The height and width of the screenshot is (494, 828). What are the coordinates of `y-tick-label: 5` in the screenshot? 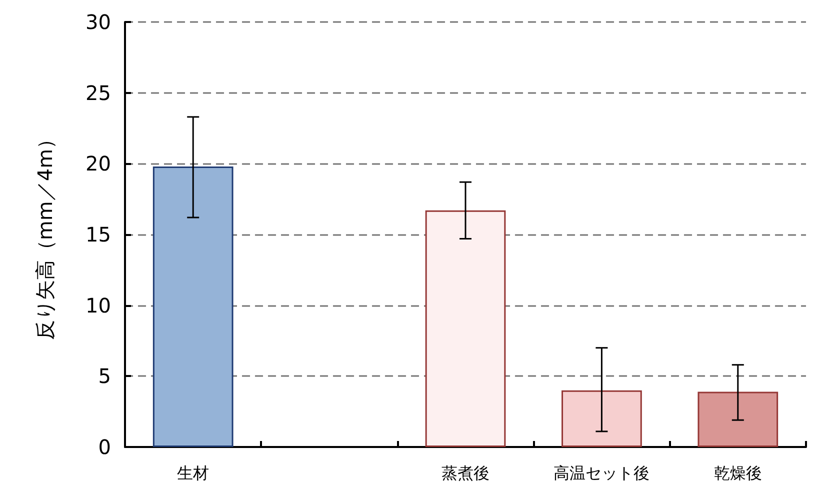 It's located at (104, 376).